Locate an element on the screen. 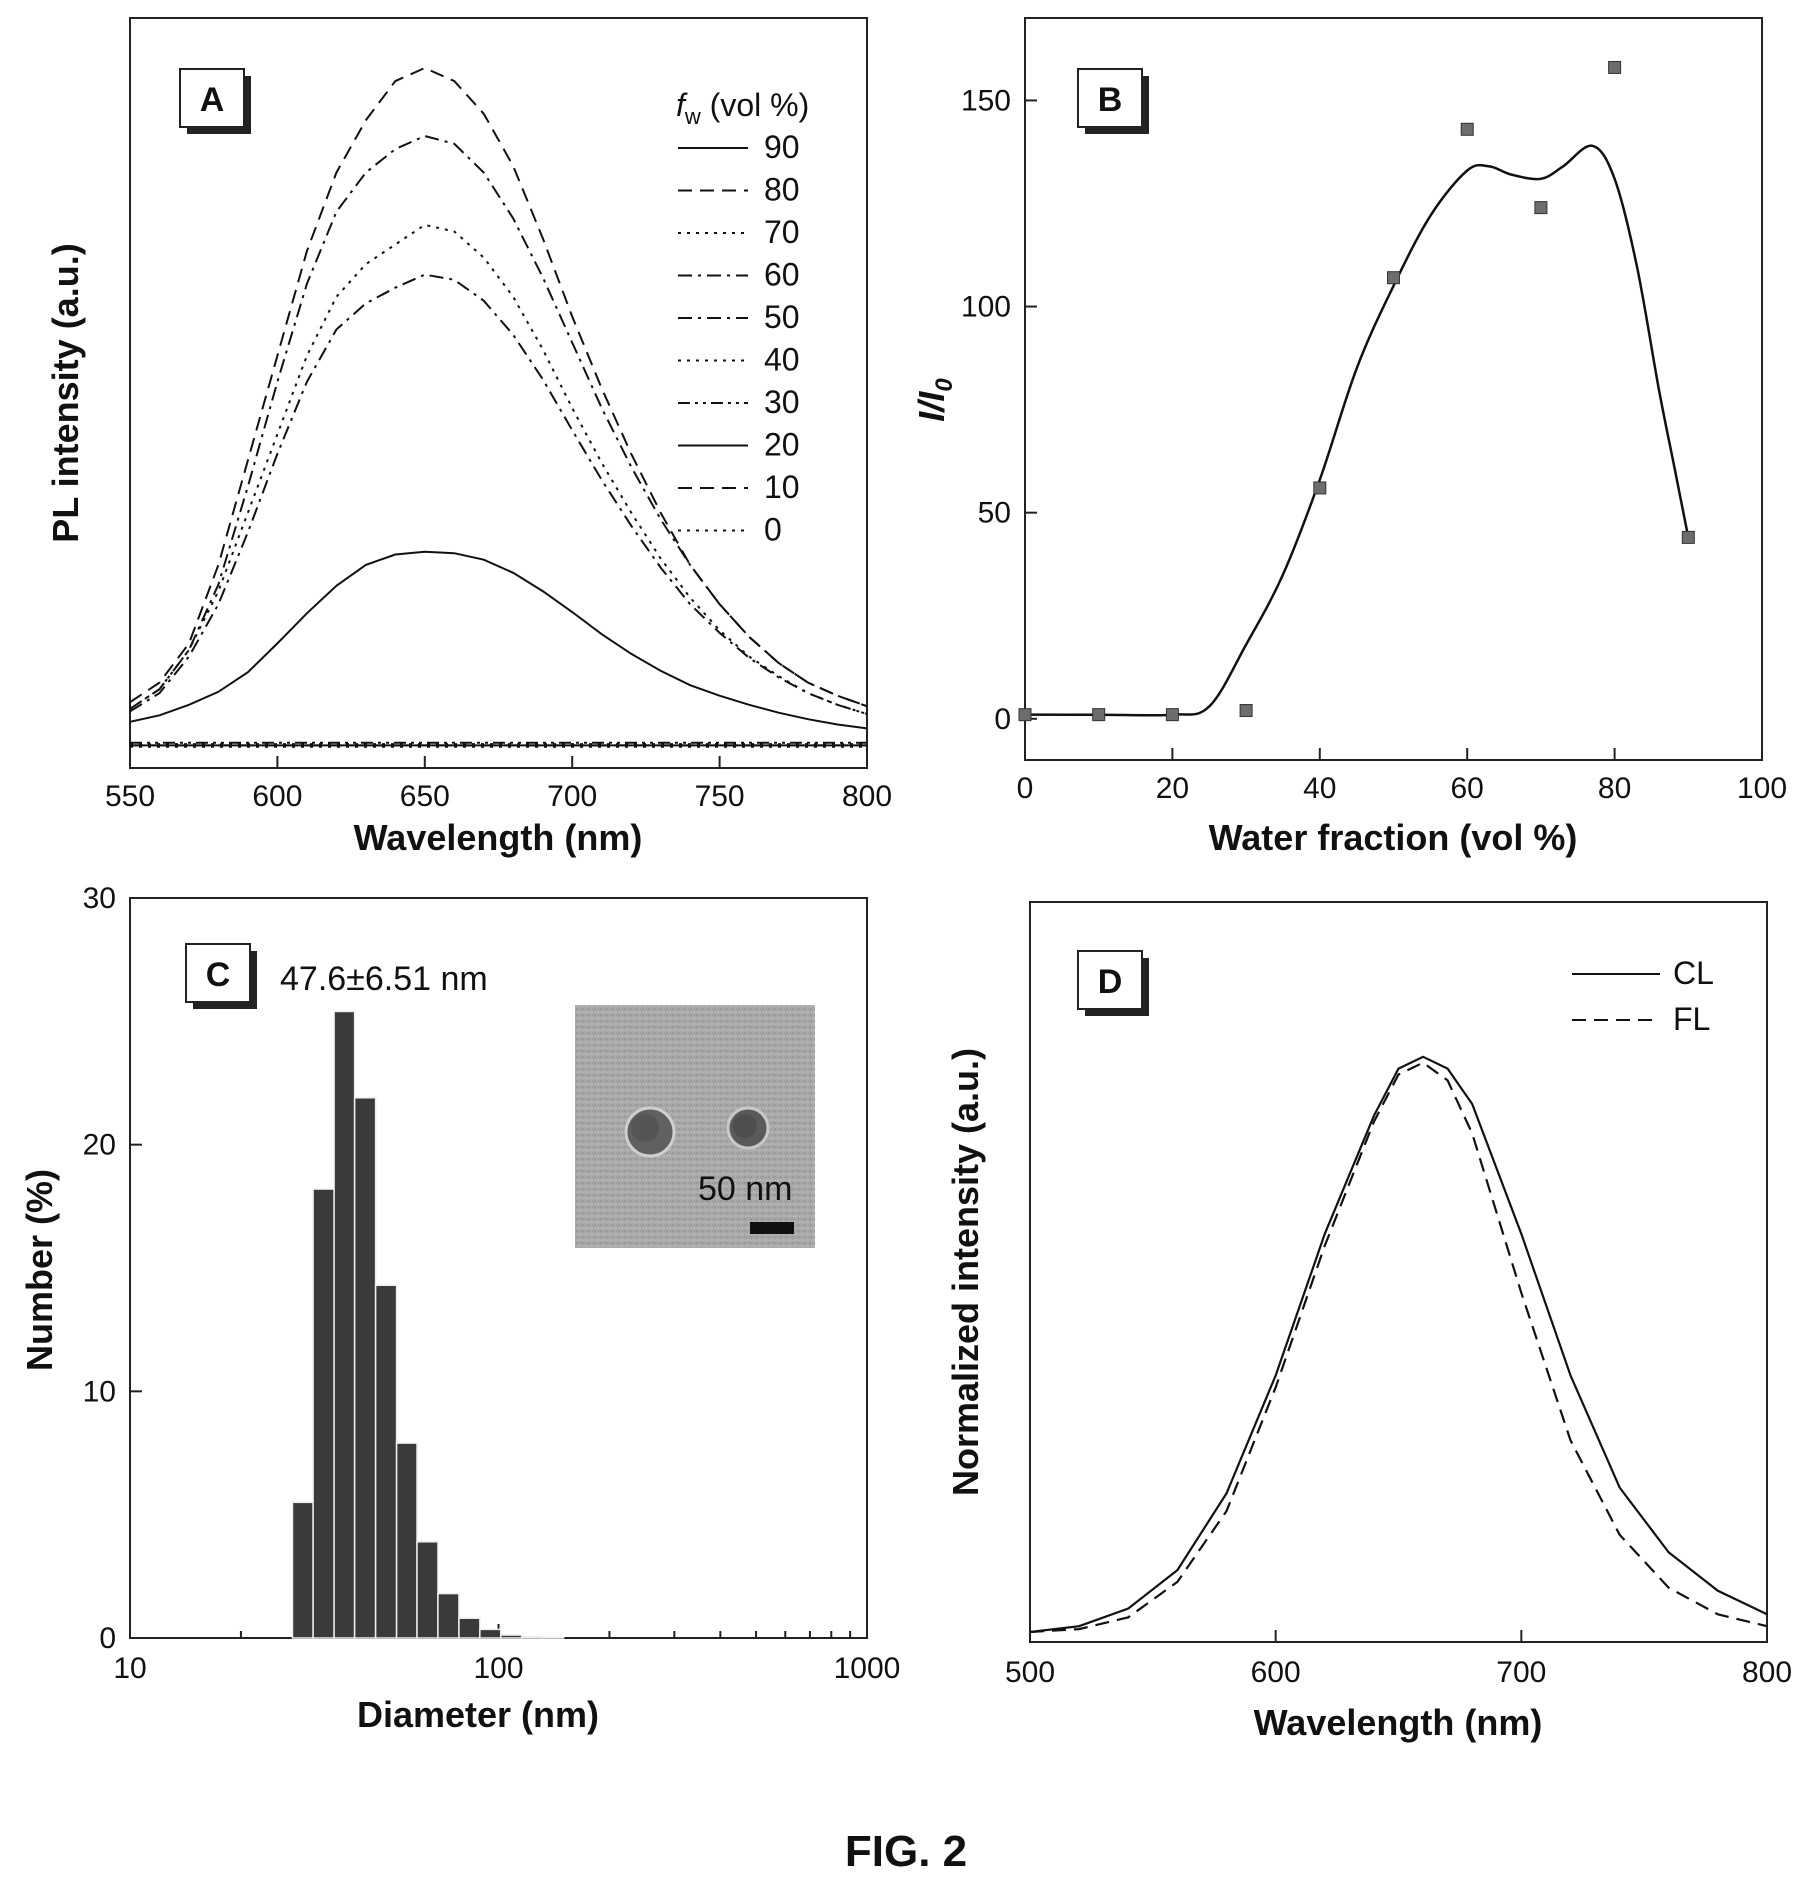  panel-a-legend-title: fw (vol %) is located at coordinates (742, 108).